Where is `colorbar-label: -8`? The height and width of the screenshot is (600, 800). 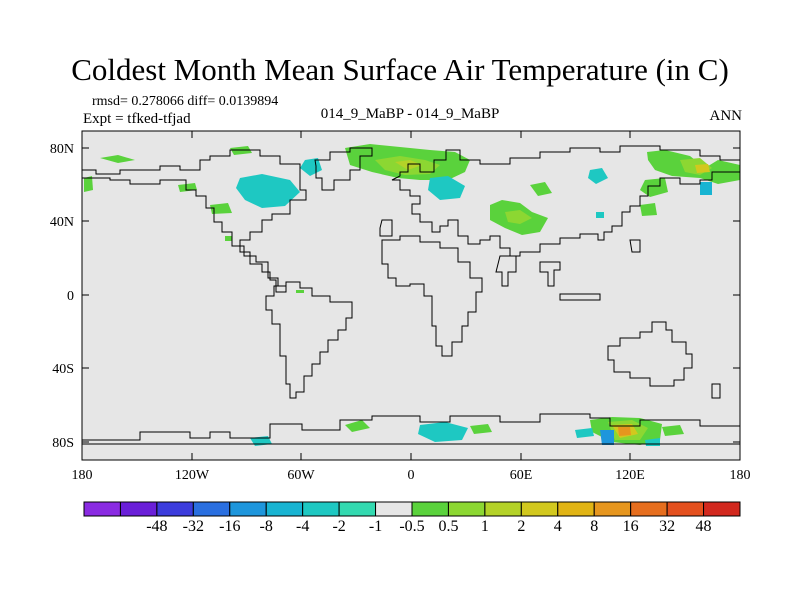
colorbar-label: -8 is located at coordinates (266, 526).